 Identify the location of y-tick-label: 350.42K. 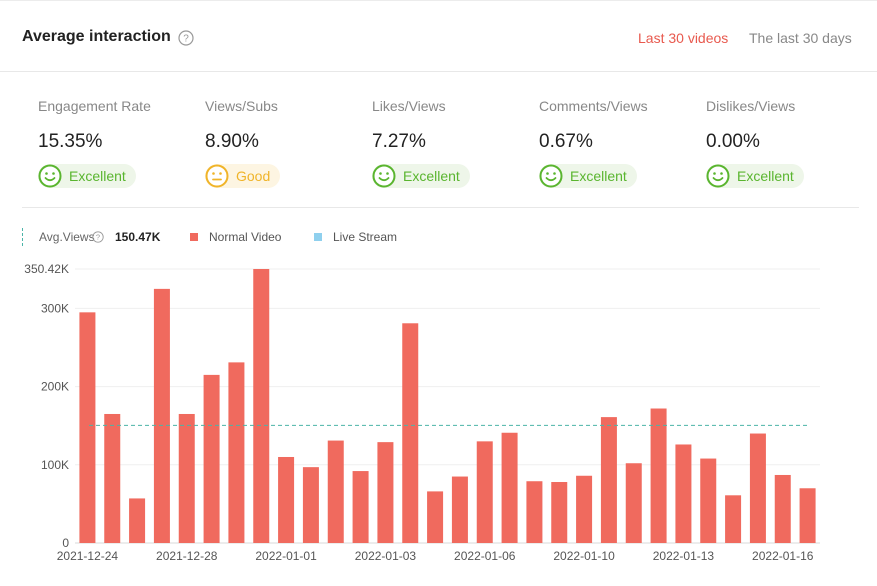
(46, 269).